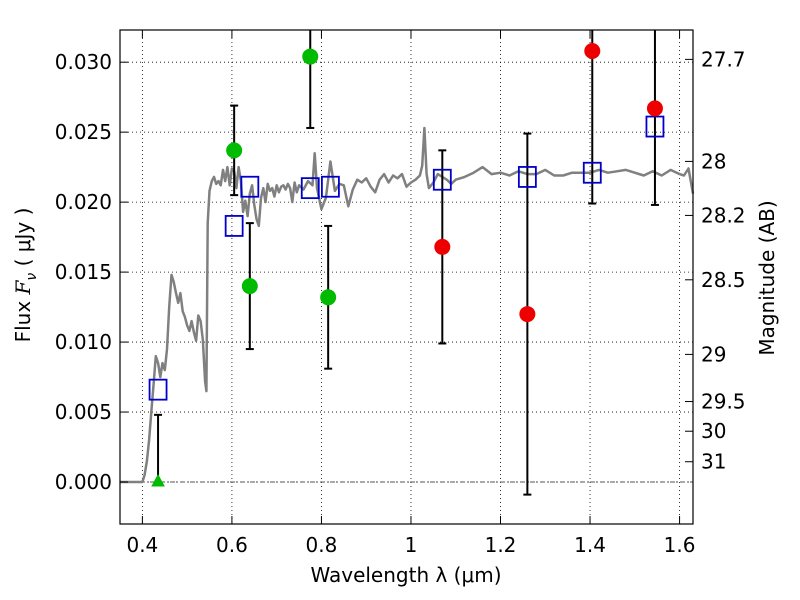  I want to click on magnitude-axis-ticks: 27.7 28 28.2 28.5 29 29.5 30 31, so click(715, 260).